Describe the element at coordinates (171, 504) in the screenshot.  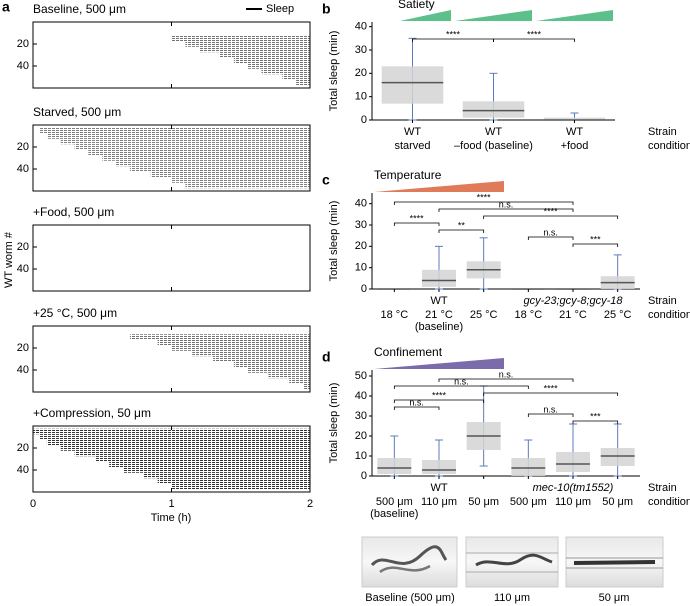
I see `x-tick-label: 1` at that location.